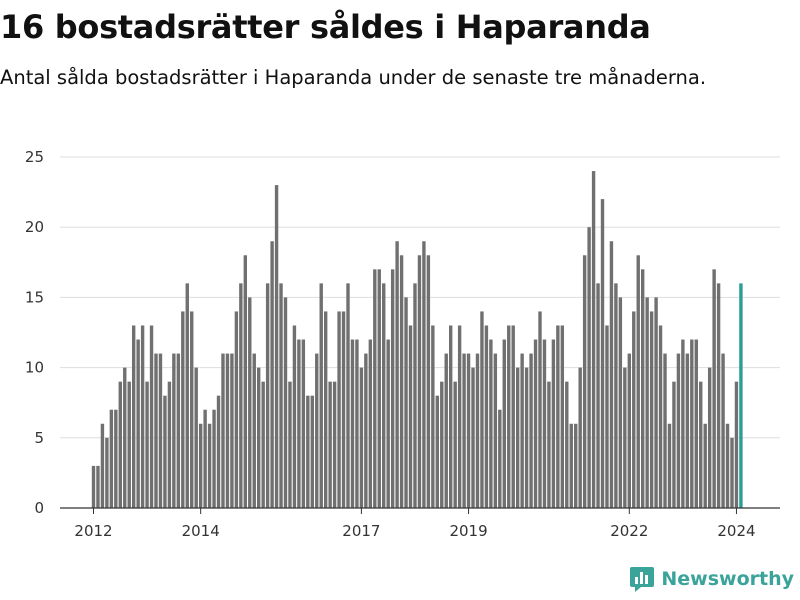 Image resolution: width=800 pixels, height=600 pixels. I want to click on x-tick-label: 2024, so click(736, 531).